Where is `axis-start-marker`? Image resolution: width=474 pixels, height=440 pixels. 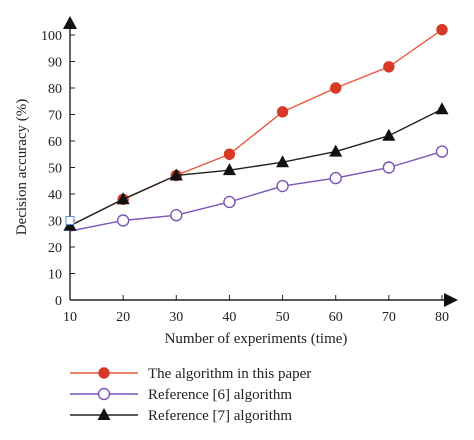
axis-start-marker is located at coordinates (70, 220).